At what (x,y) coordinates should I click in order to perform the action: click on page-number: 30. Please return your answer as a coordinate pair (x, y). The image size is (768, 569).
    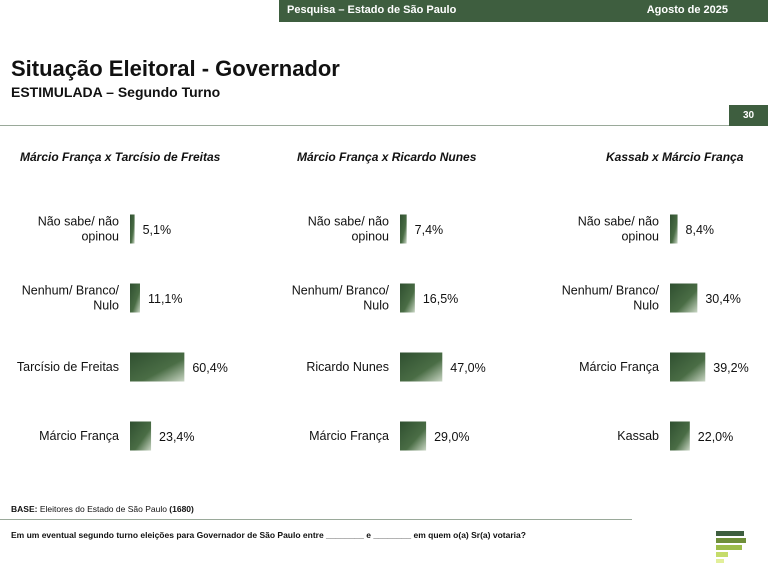
    Looking at the image, I should click on (748, 115).